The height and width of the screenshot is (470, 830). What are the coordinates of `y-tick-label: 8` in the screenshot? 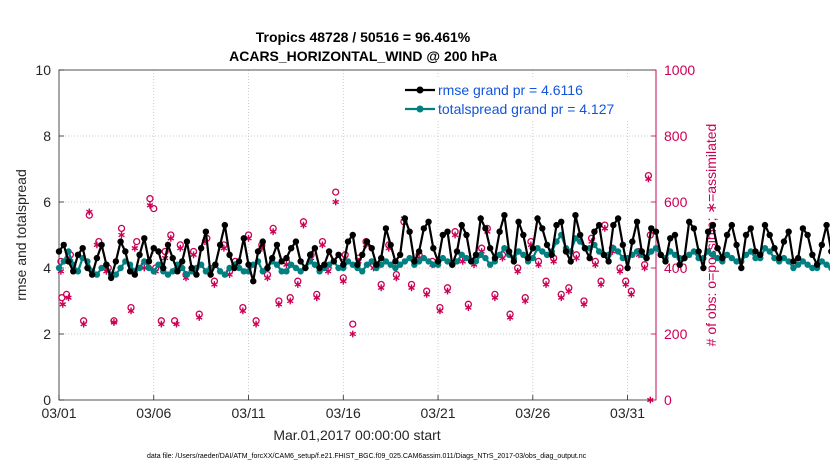 It's located at (47, 136).